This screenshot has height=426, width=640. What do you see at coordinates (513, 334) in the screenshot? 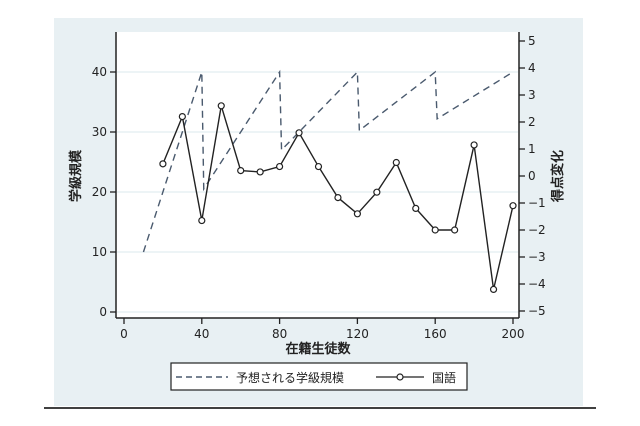
I see `x-tick-label: 200` at bounding box center [513, 334].